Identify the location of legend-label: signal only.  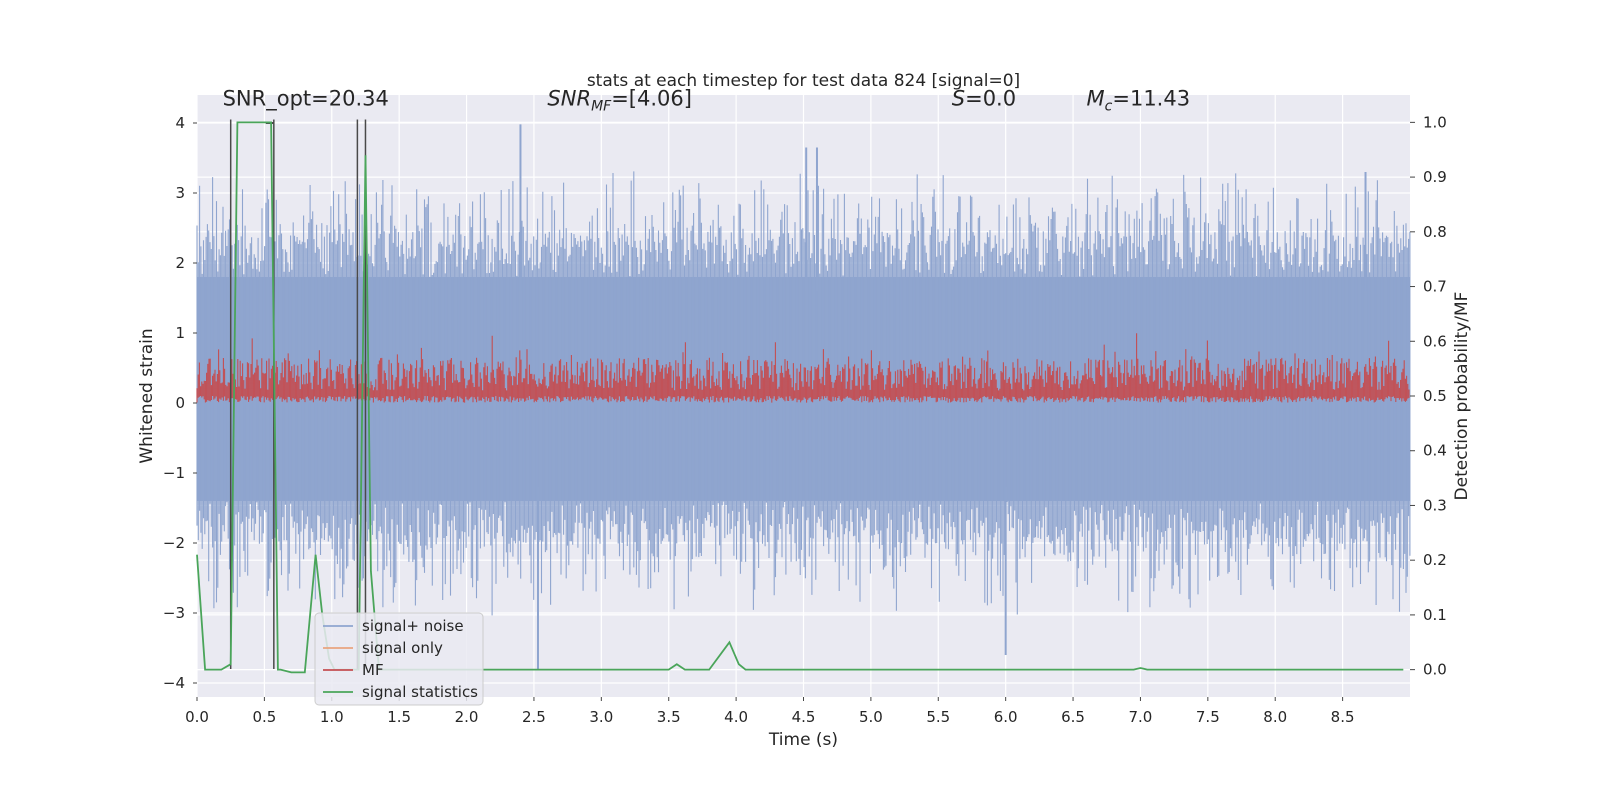
(402, 648).